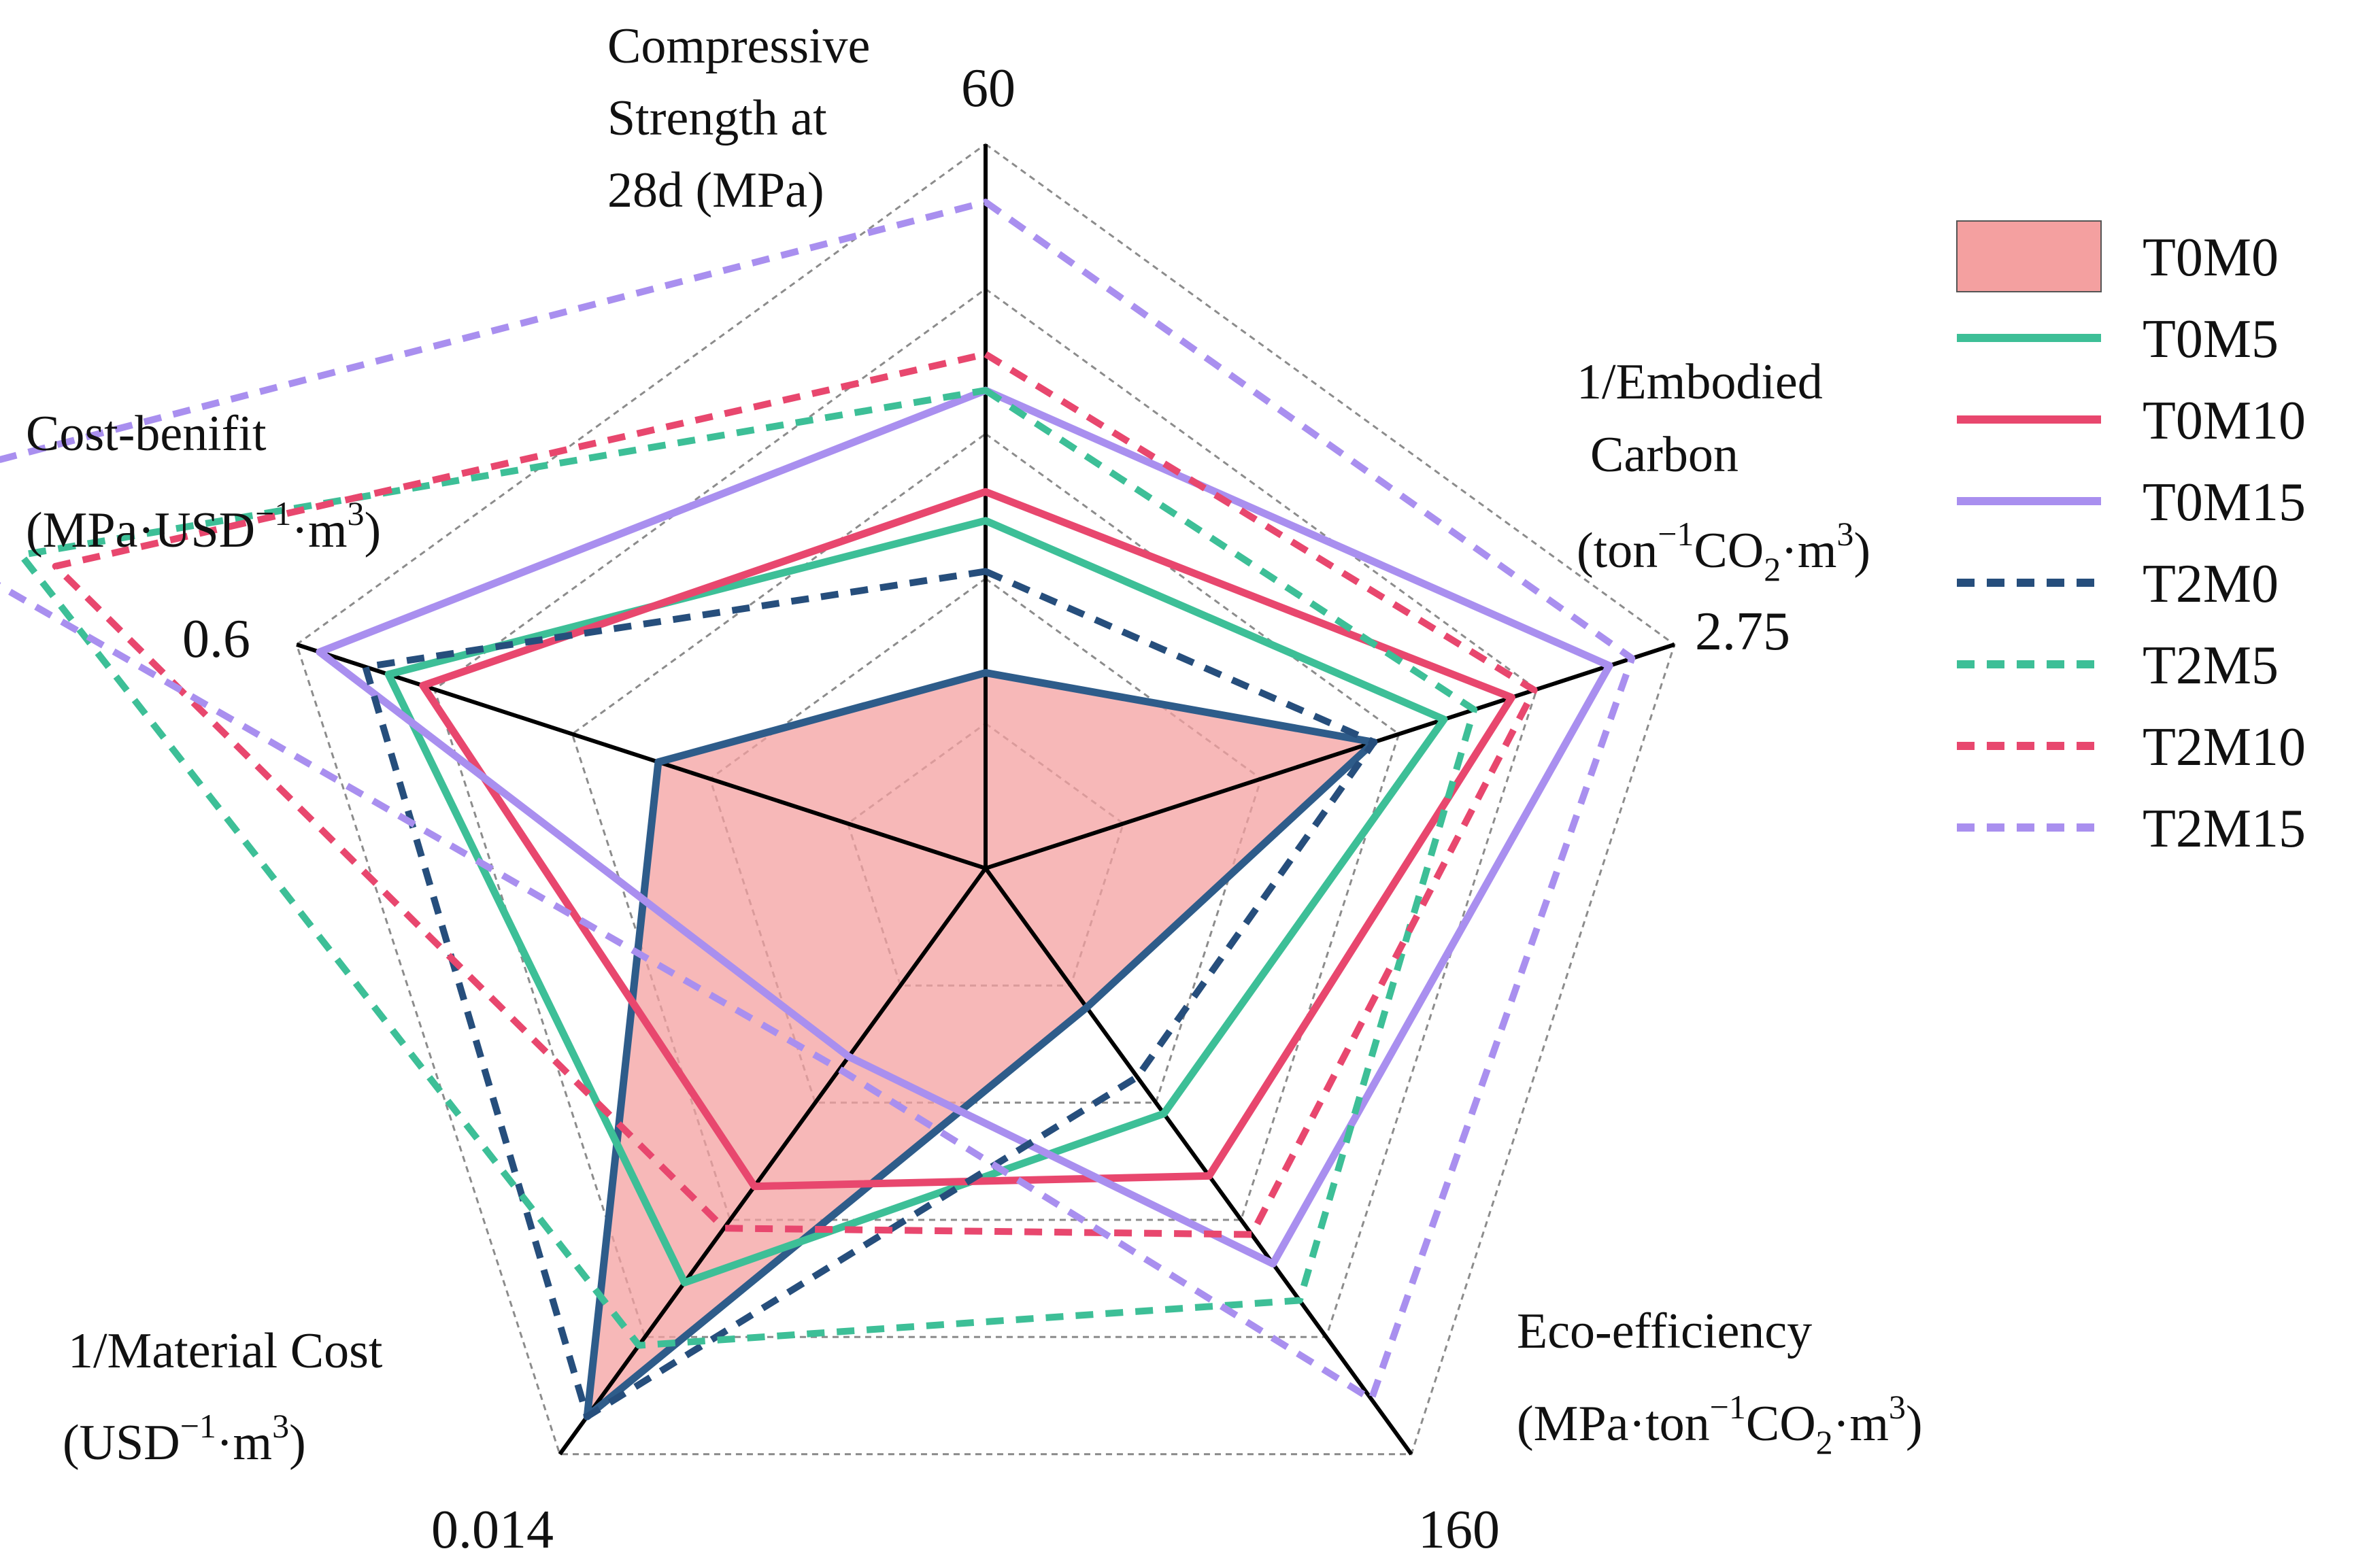 The image size is (2367, 1568). I want to click on axis-title-compressive-strength: Compressive Strength at 28d (MPa), so click(738, 118).